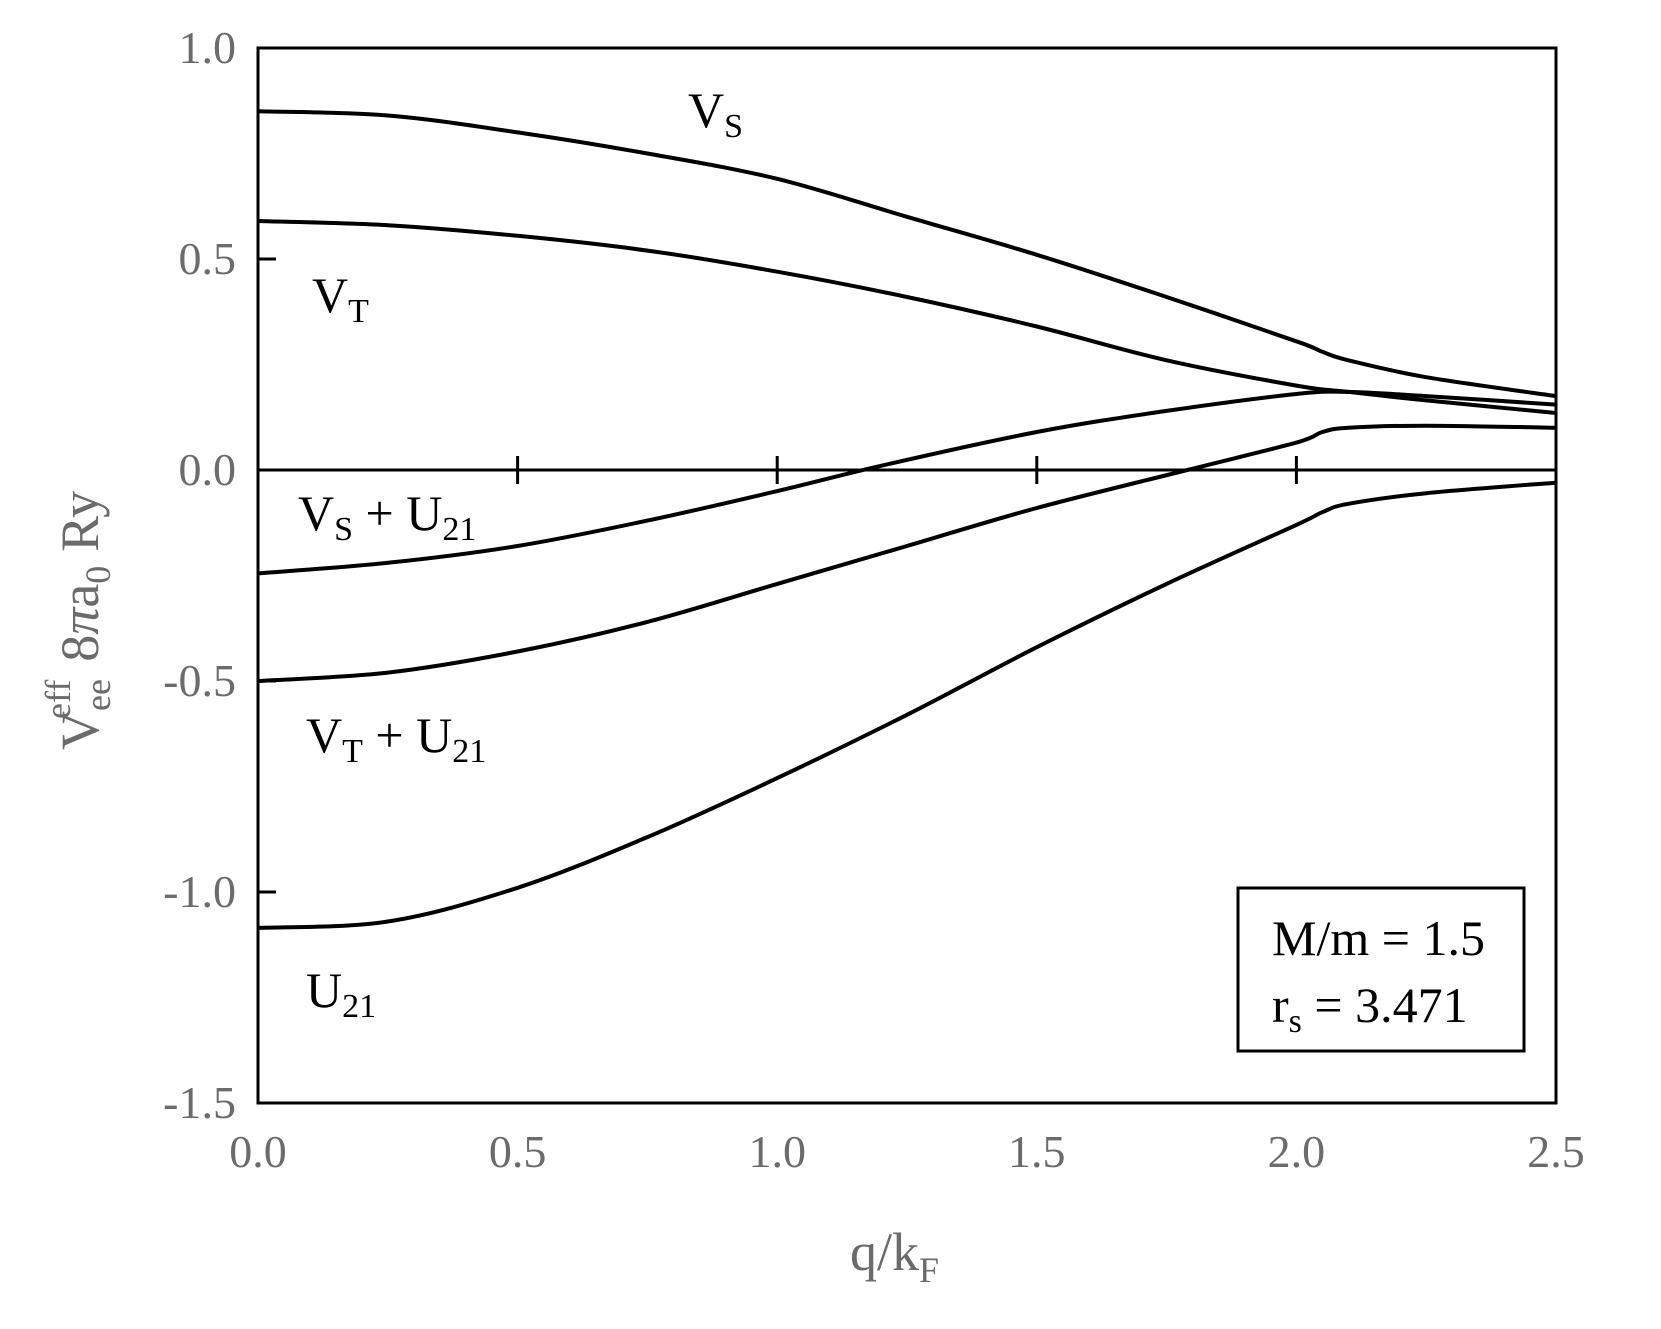  Describe the element at coordinates (1556, 1151) in the screenshot. I see `x-tick-label: 2.5` at that location.